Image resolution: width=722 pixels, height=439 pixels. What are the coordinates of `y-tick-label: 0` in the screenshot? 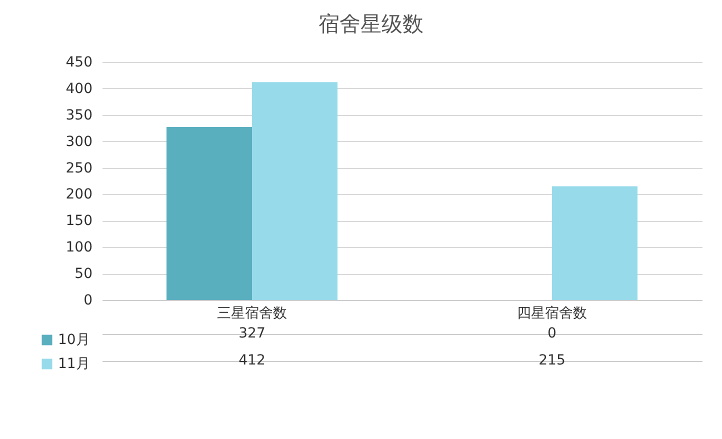 It's located at (88, 300).